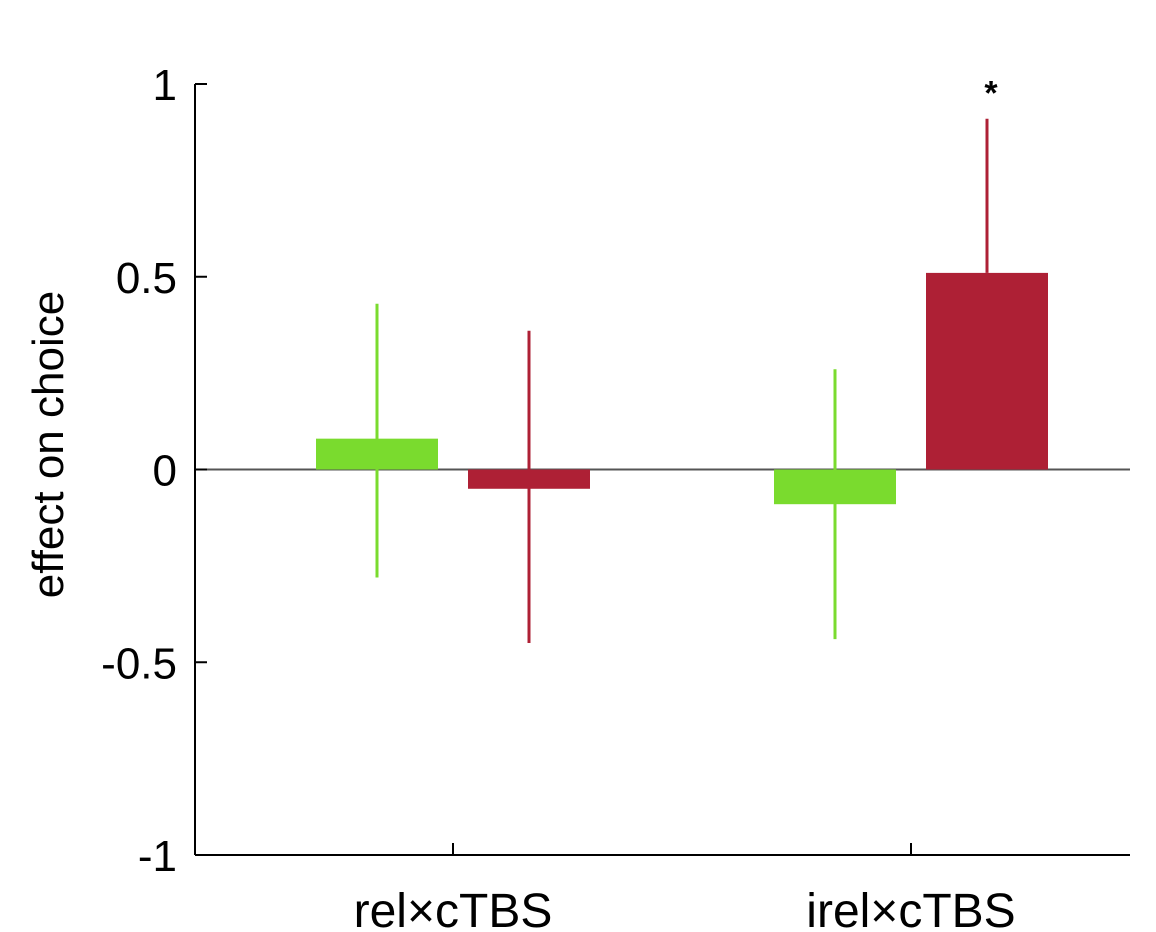 The width and height of the screenshot is (1156, 932). I want to click on bar-series2-cat2, so click(987, 371).